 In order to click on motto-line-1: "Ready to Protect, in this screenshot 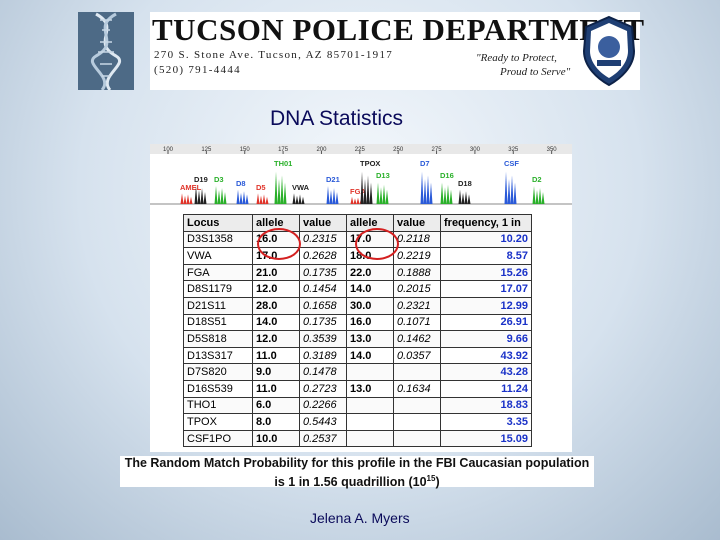, I will do `click(516, 58)`.